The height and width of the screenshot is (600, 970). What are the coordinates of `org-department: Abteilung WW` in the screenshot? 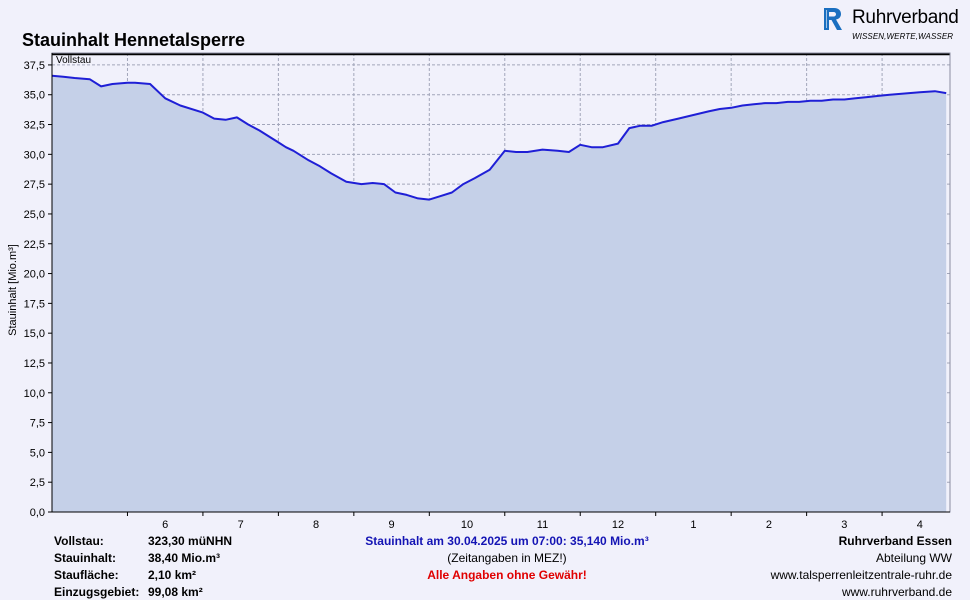 It's located at (913, 558).